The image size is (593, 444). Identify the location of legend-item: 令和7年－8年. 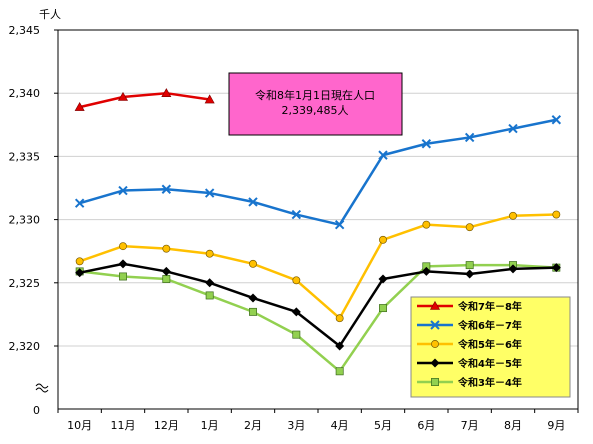
(469, 306).